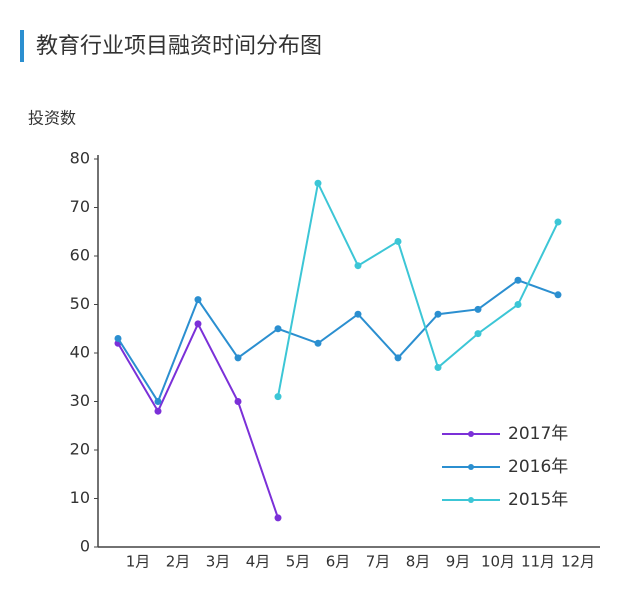 The width and height of the screenshot is (640, 600). I want to click on x-tick-label: 5月, so click(298, 562).